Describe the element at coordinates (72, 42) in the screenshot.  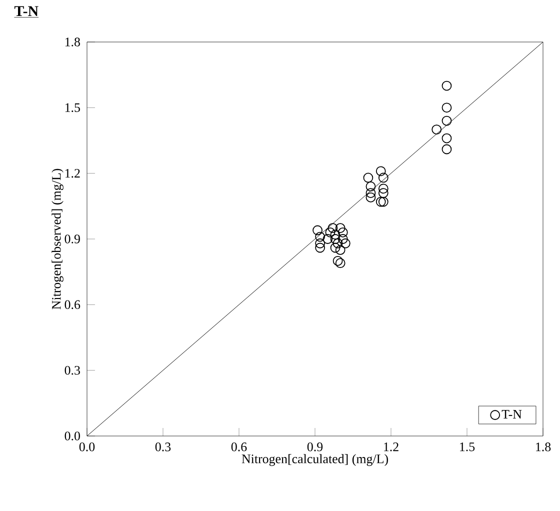
I see `y-tick-label: 1.8` at that location.